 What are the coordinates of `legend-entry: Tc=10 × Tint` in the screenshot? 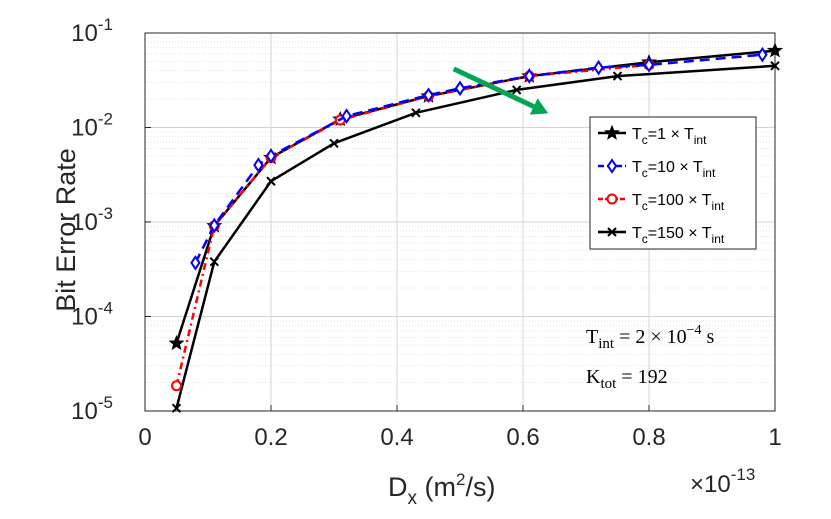 It's located at (657, 169).